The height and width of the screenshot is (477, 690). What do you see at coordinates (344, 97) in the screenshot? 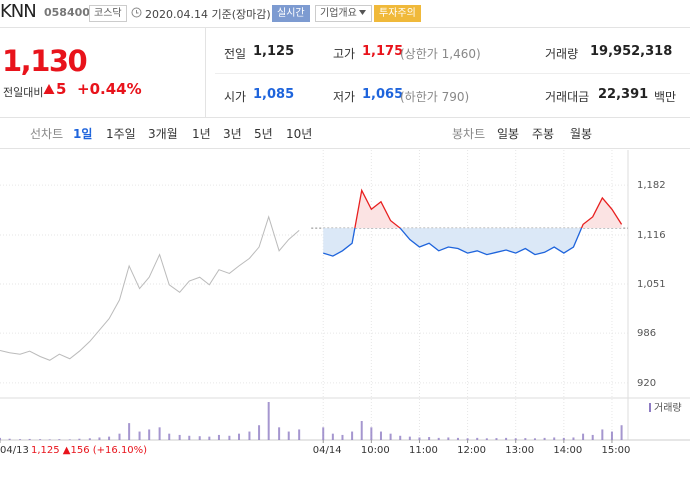
I see `stat-label: 저가` at bounding box center [344, 97].